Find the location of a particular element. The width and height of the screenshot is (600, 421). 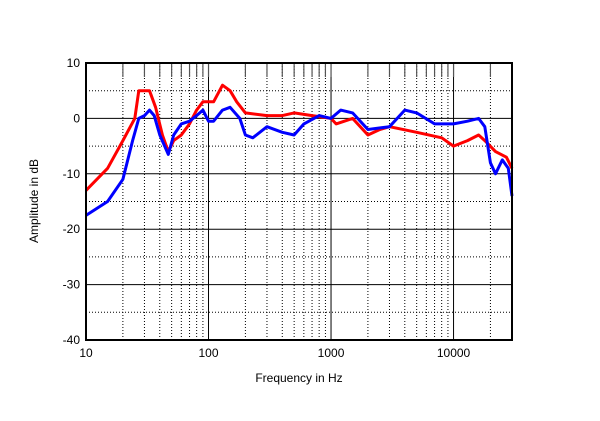

x-tick-label: 10000 is located at coordinates (454, 353).